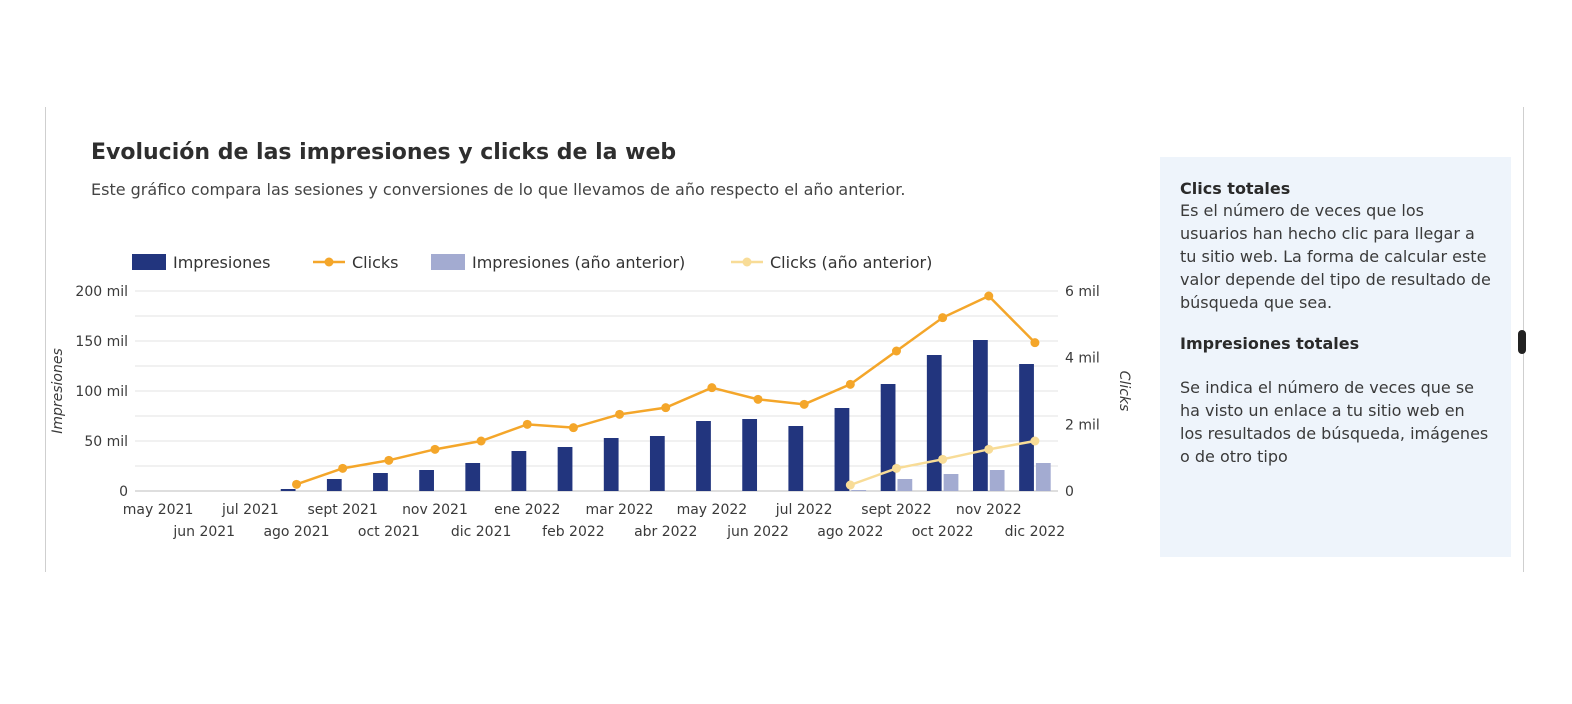 The image size is (1572, 704). What do you see at coordinates (342, 510) in the screenshot?
I see `x-axis-tick-label: sept 2021` at bounding box center [342, 510].